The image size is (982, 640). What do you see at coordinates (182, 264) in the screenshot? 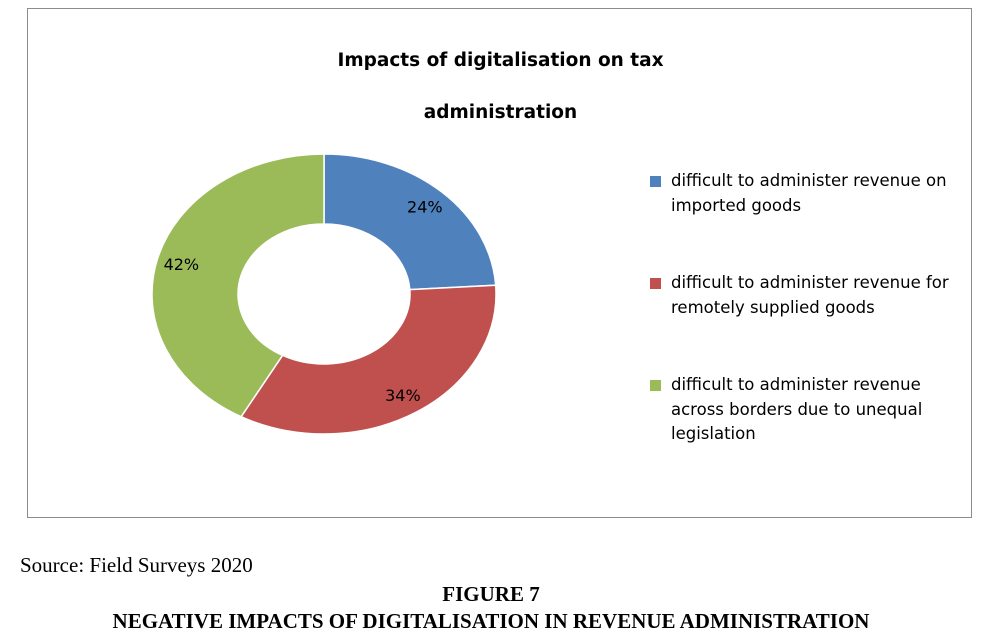
I see `data-label-3: 42%` at bounding box center [182, 264].